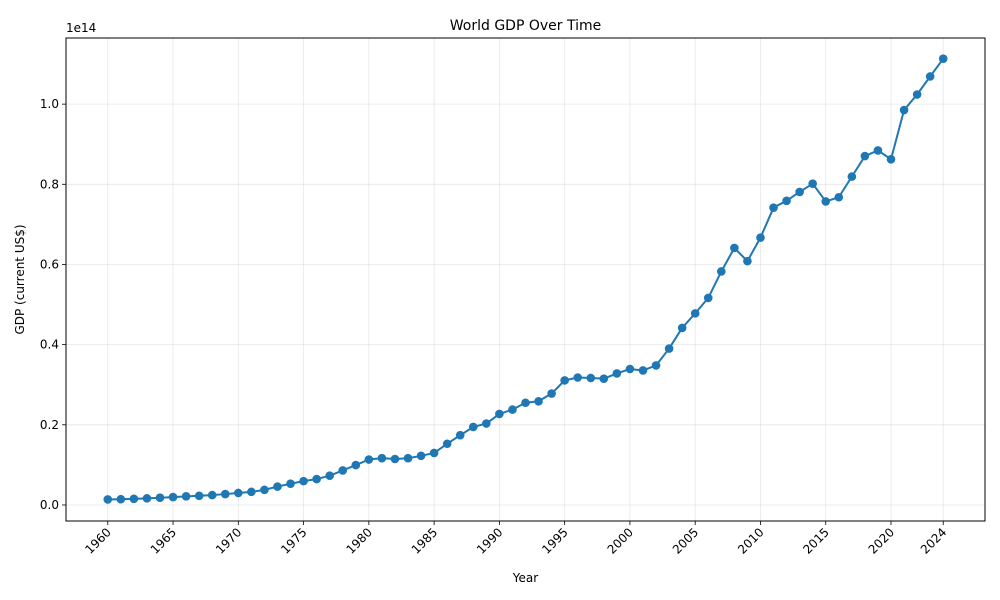  Describe the element at coordinates (49, 425) in the screenshot. I see `y-tick-label: 0.2` at that location.